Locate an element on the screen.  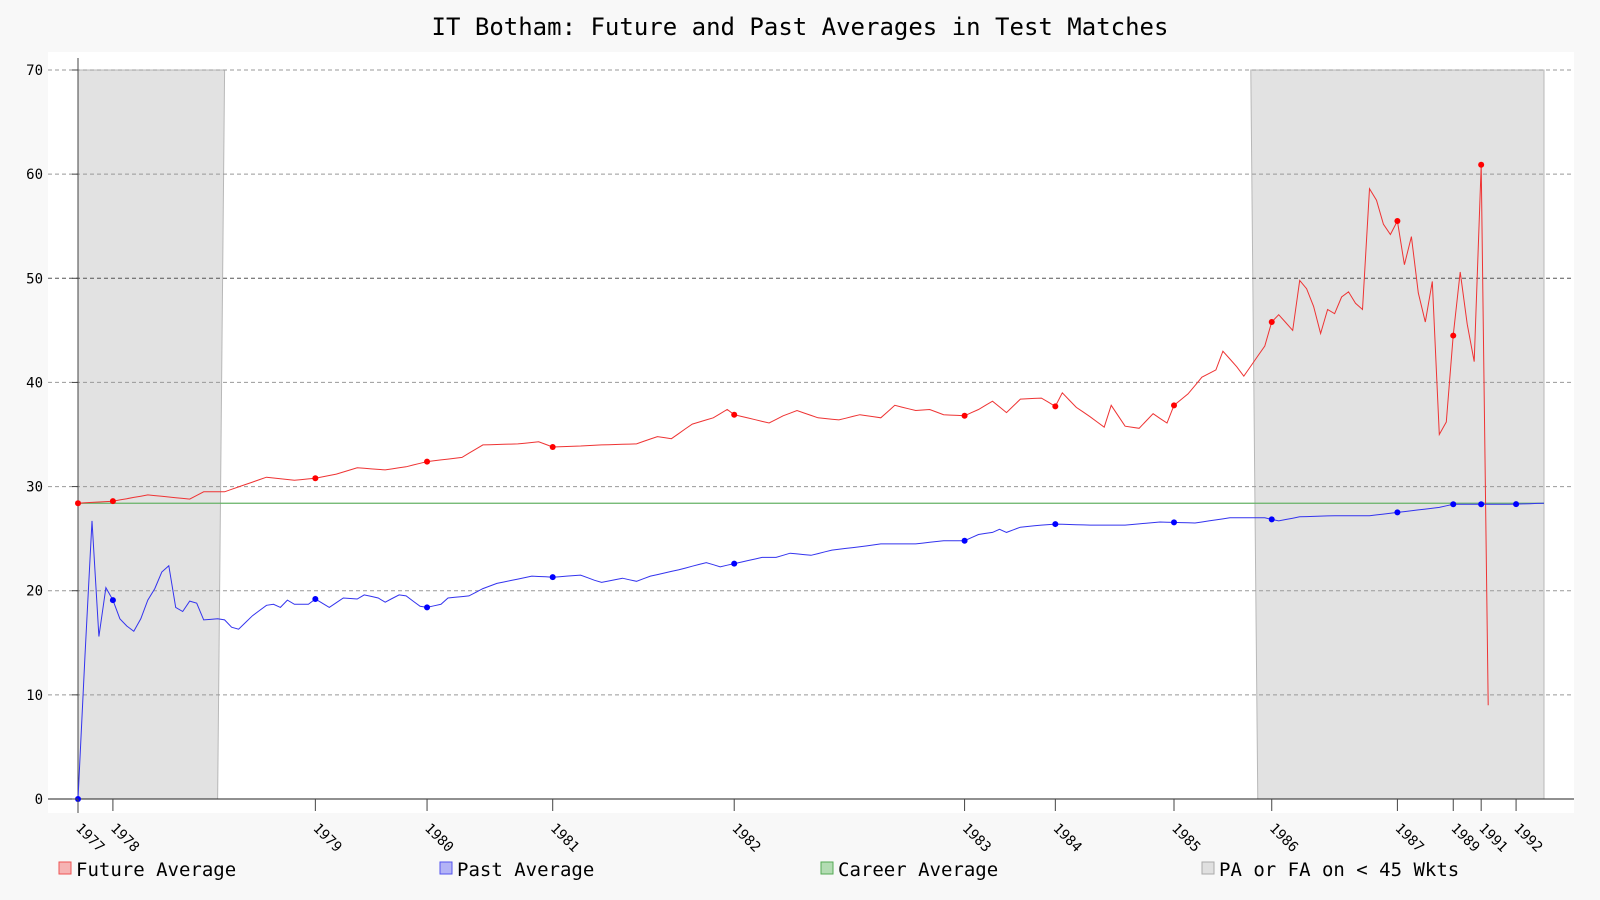
legend-label: PA or FA on < 45 Wkts is located at coordinates (1339, 870).